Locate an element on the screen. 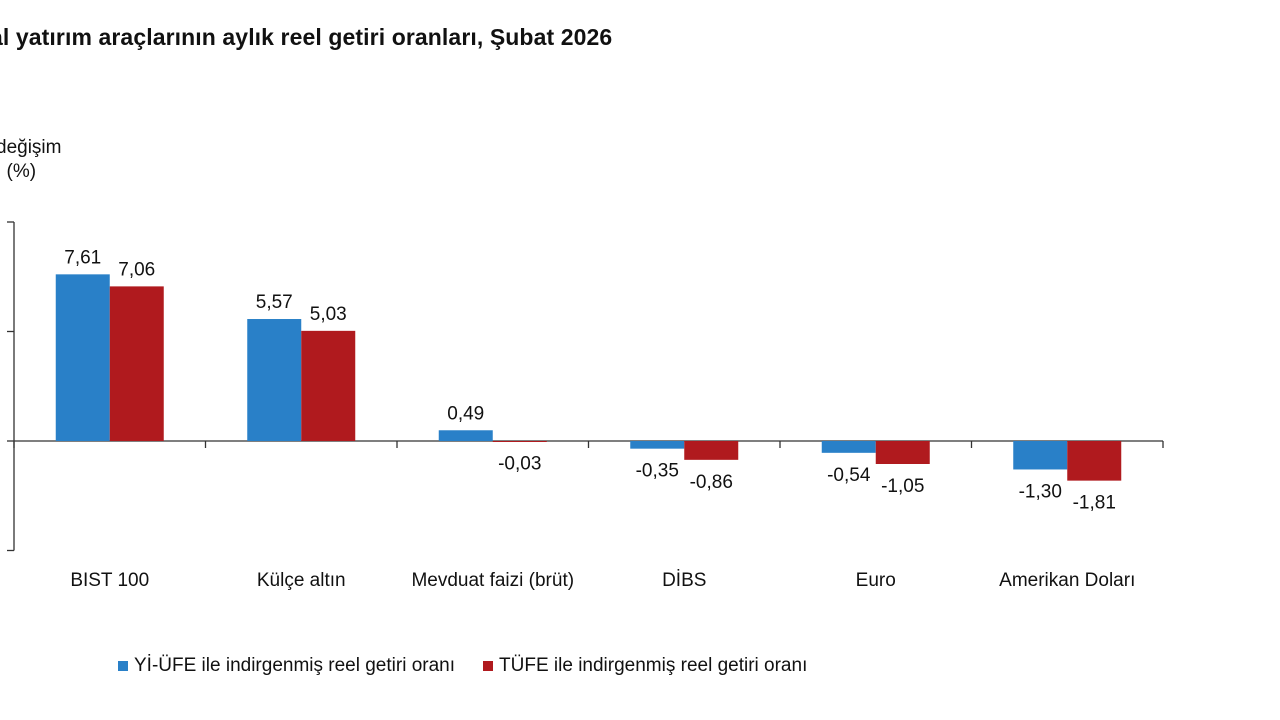 This screenshot has height=720, width=1280. legend-item-series-2: TÜFE ile indirgenmiş reel getiri oranı is located at coordinates (645, 666).